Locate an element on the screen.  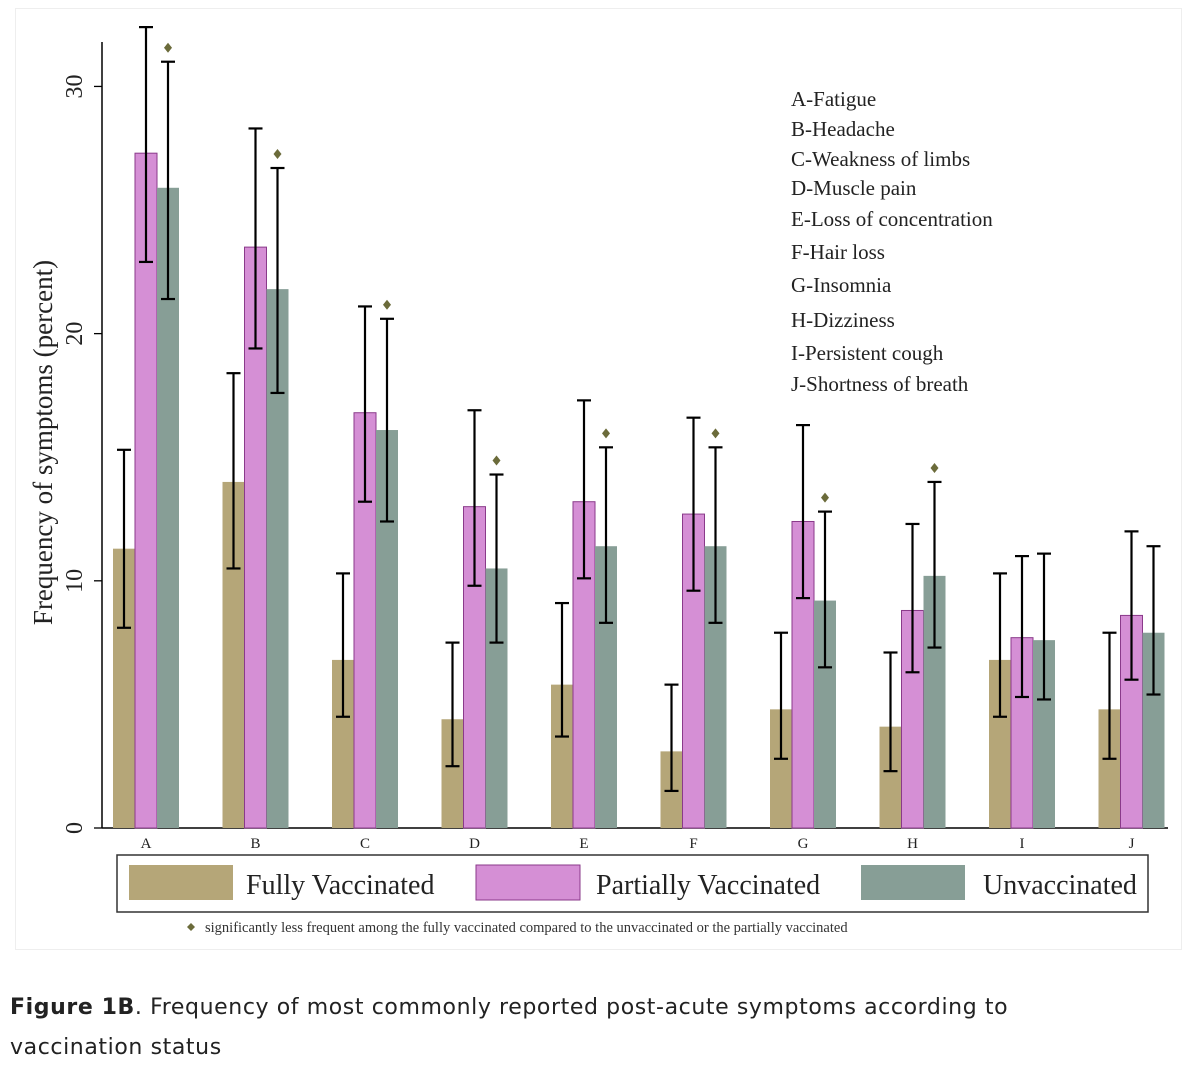
bar-i-fully-vaccinated is located at coordinates (1000, 743).